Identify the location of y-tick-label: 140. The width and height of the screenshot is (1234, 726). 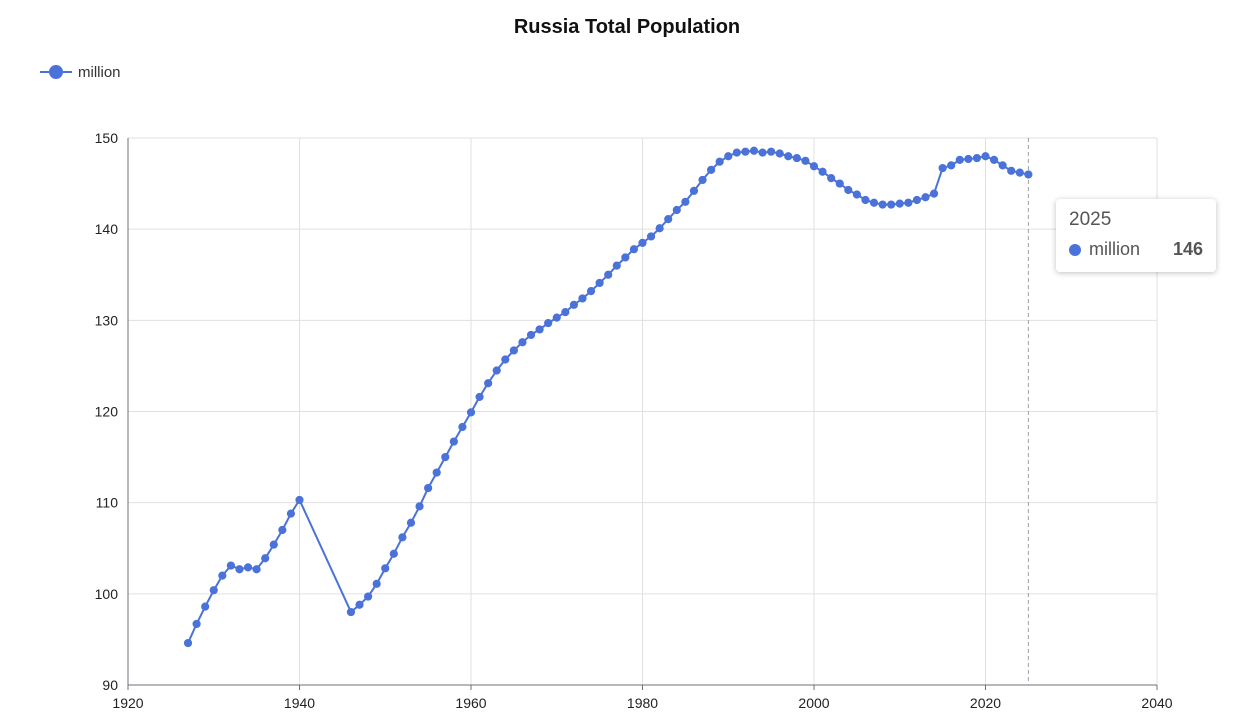
(107, 229).